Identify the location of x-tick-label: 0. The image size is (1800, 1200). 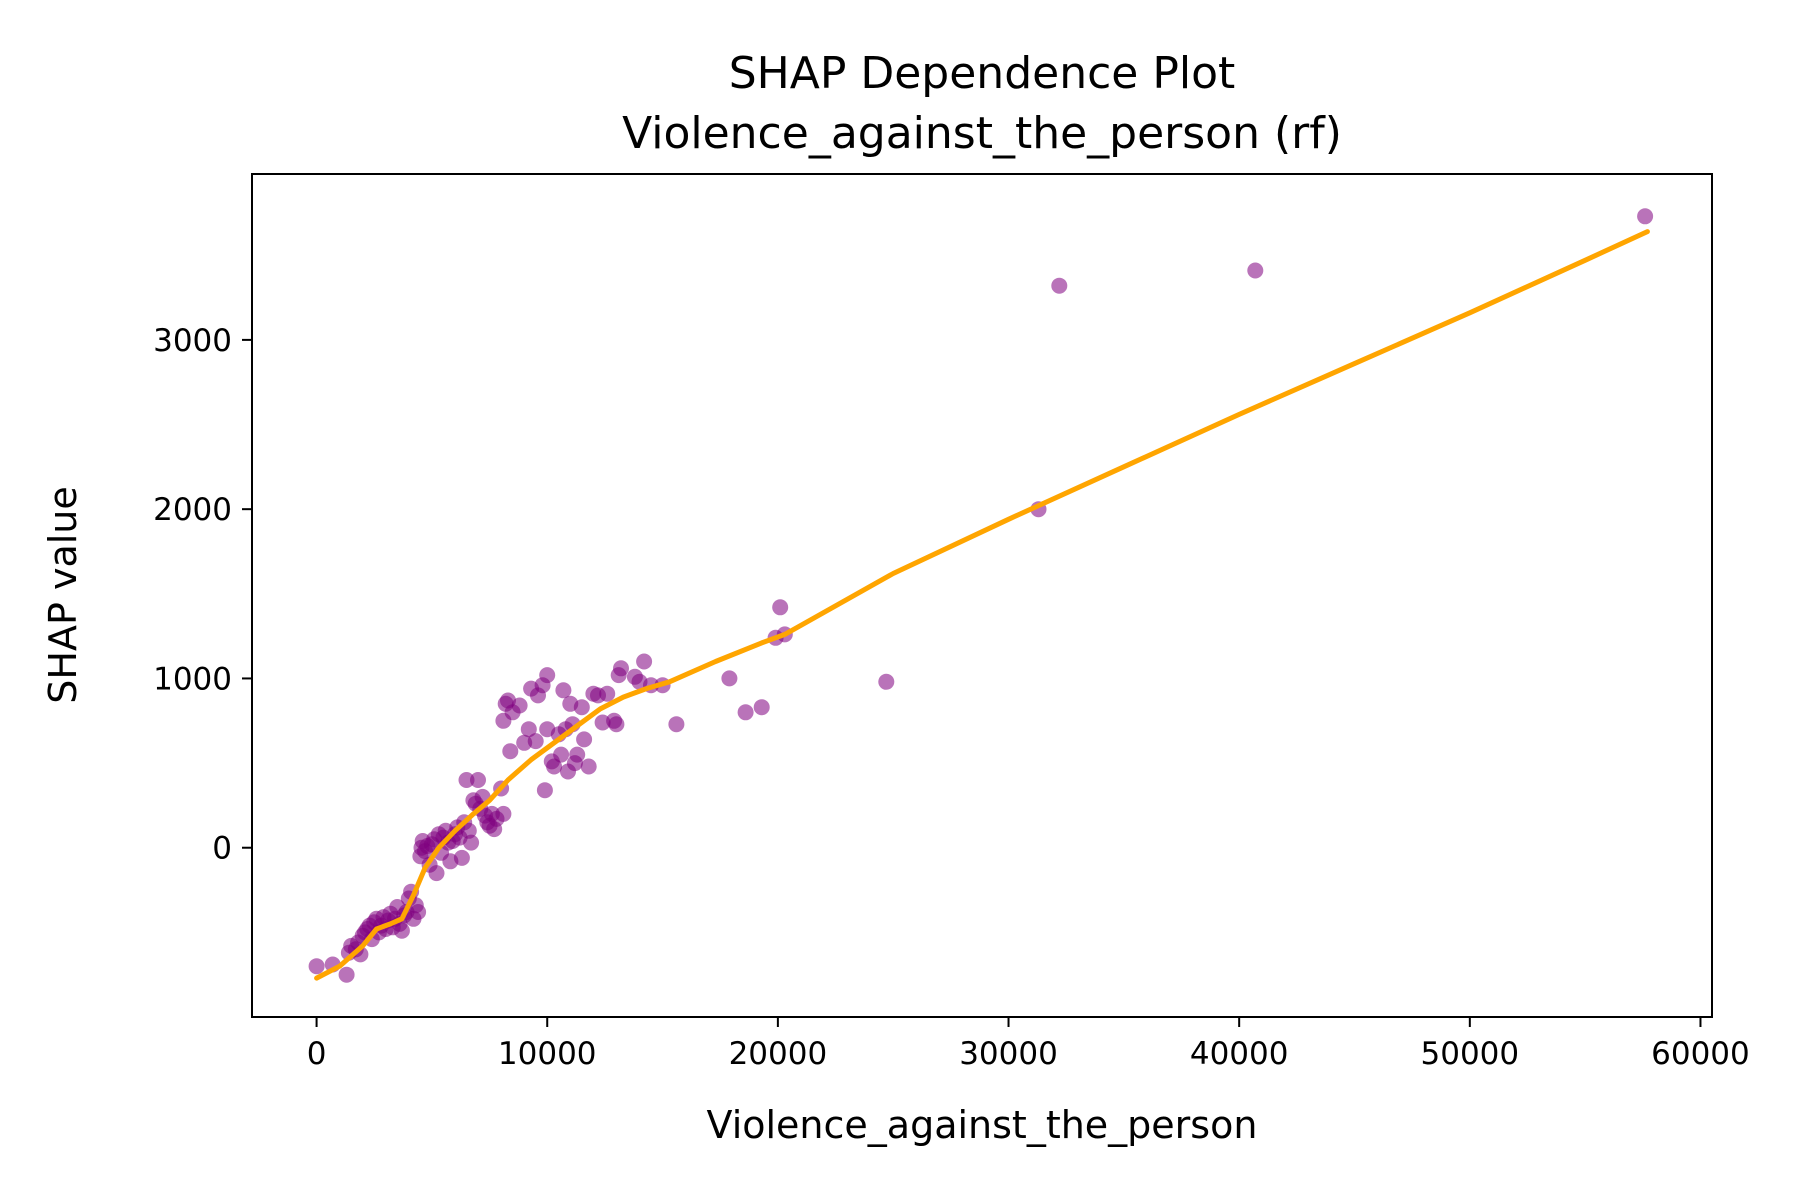
(317, 1054).